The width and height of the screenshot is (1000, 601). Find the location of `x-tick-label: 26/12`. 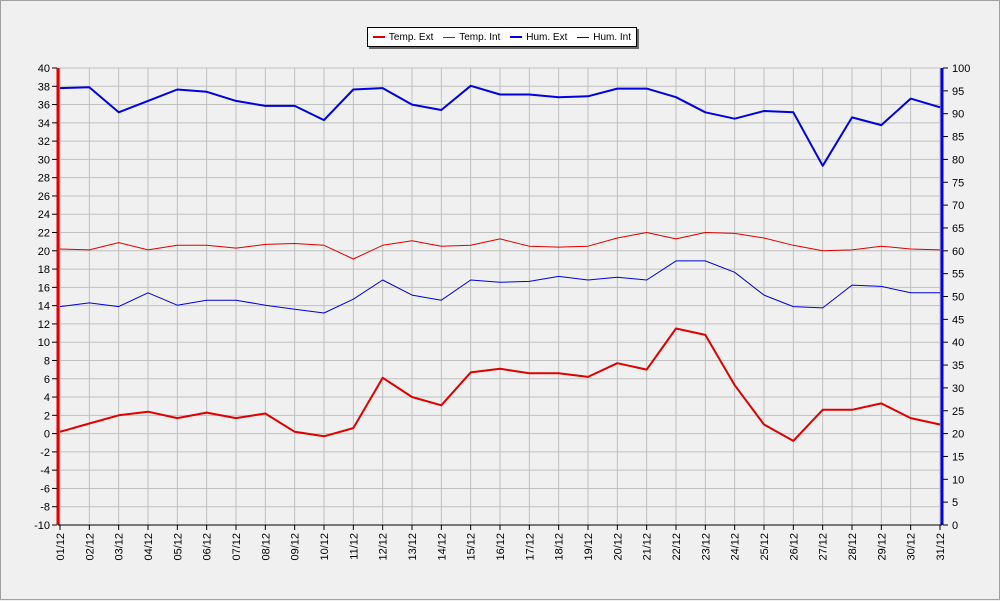

x-tick-label: 26/12 is located at coordinates (794, 547).